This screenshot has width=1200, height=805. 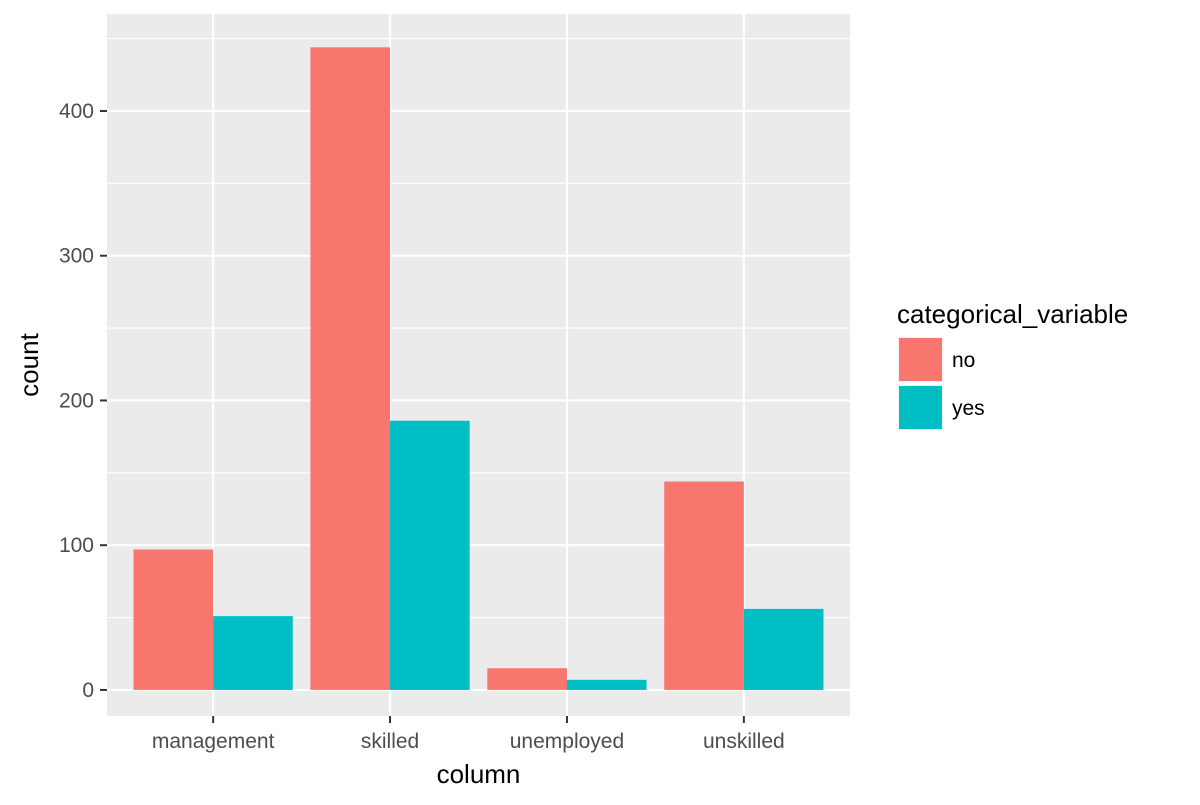 I want to click on legend-entries: no yes, so click(x=941, y=383).